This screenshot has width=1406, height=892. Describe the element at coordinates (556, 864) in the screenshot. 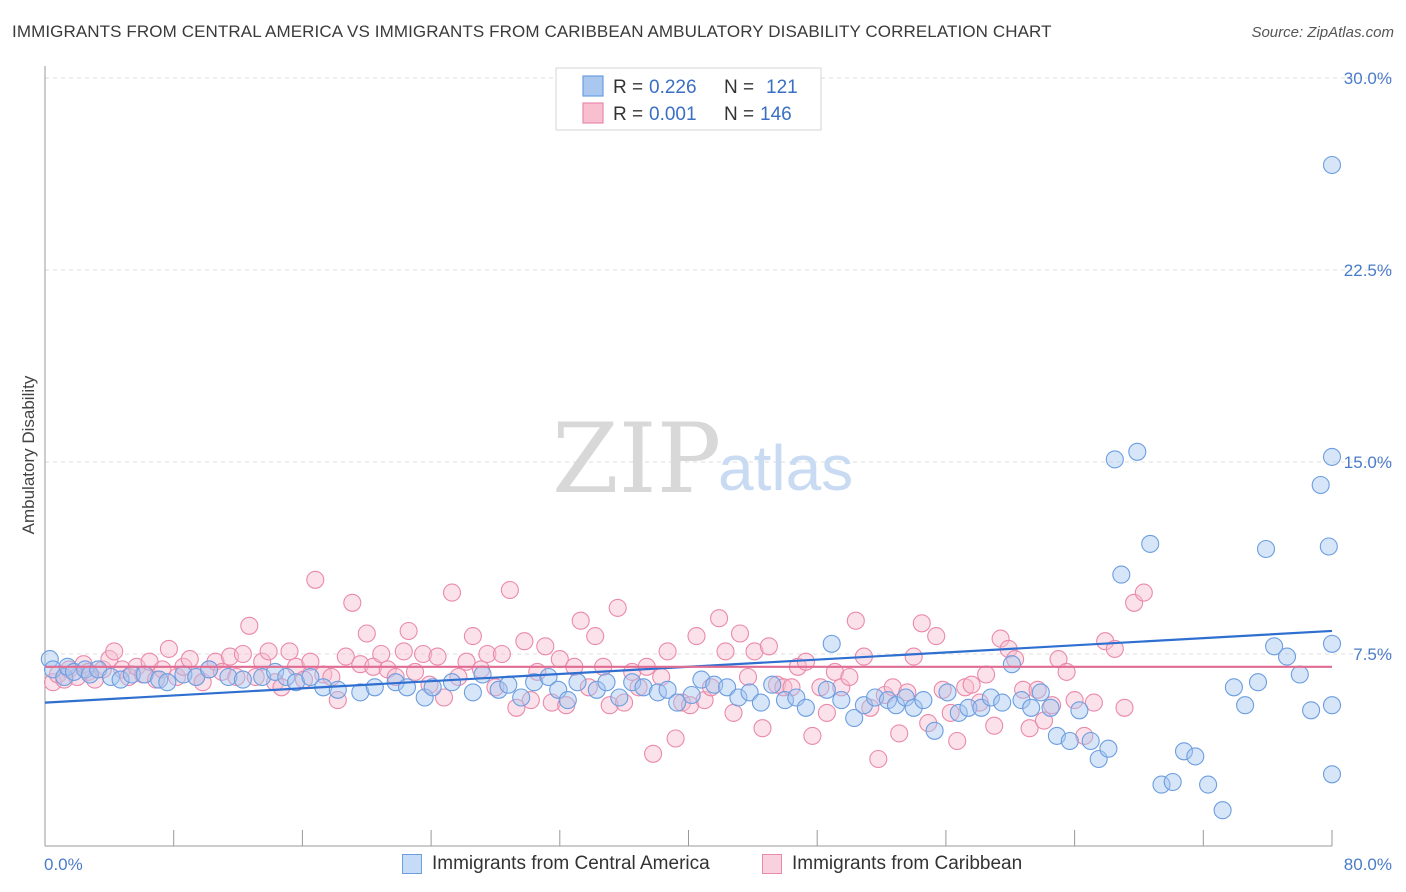

I see `legend-item-central-america: Immigrants from Central America` at that location.